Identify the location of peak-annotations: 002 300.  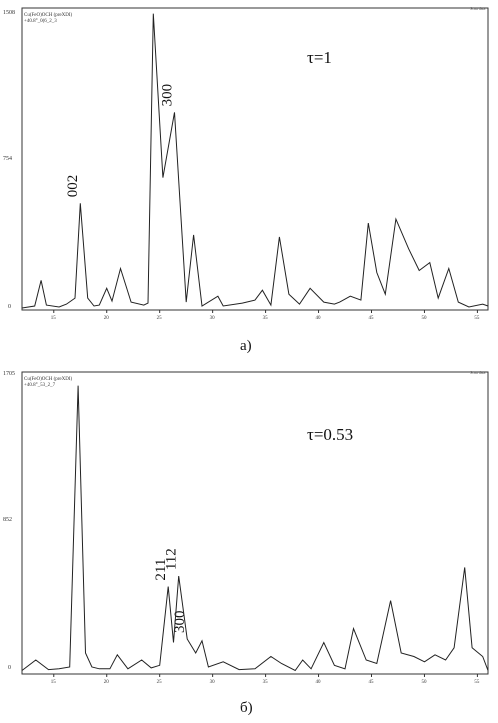
(120, 140).